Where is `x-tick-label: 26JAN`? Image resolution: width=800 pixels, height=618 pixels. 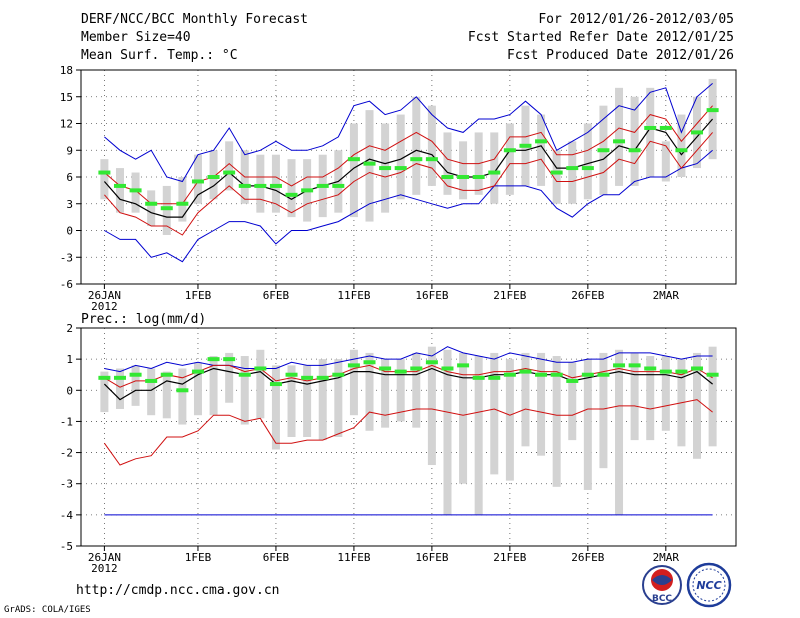
x-tick-label: 26JAN is located at coordinates (104, 295).